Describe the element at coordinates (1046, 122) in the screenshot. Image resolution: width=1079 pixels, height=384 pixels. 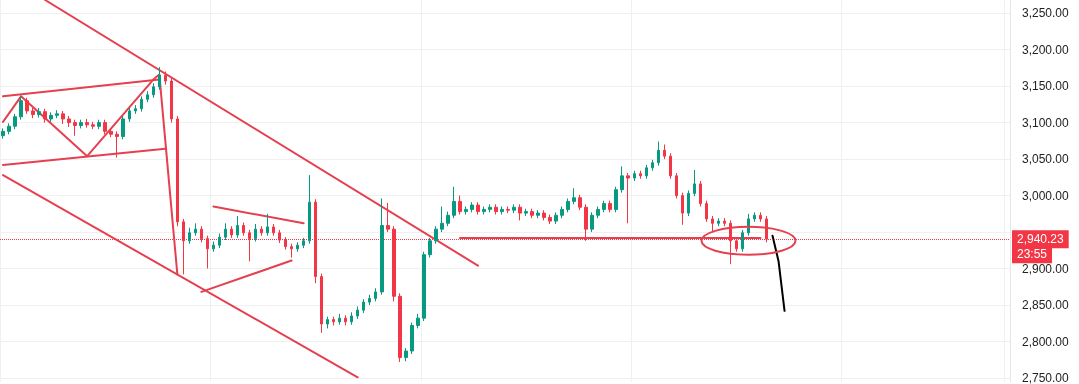
I see `y-tick-label: 3,100.00` at that location.